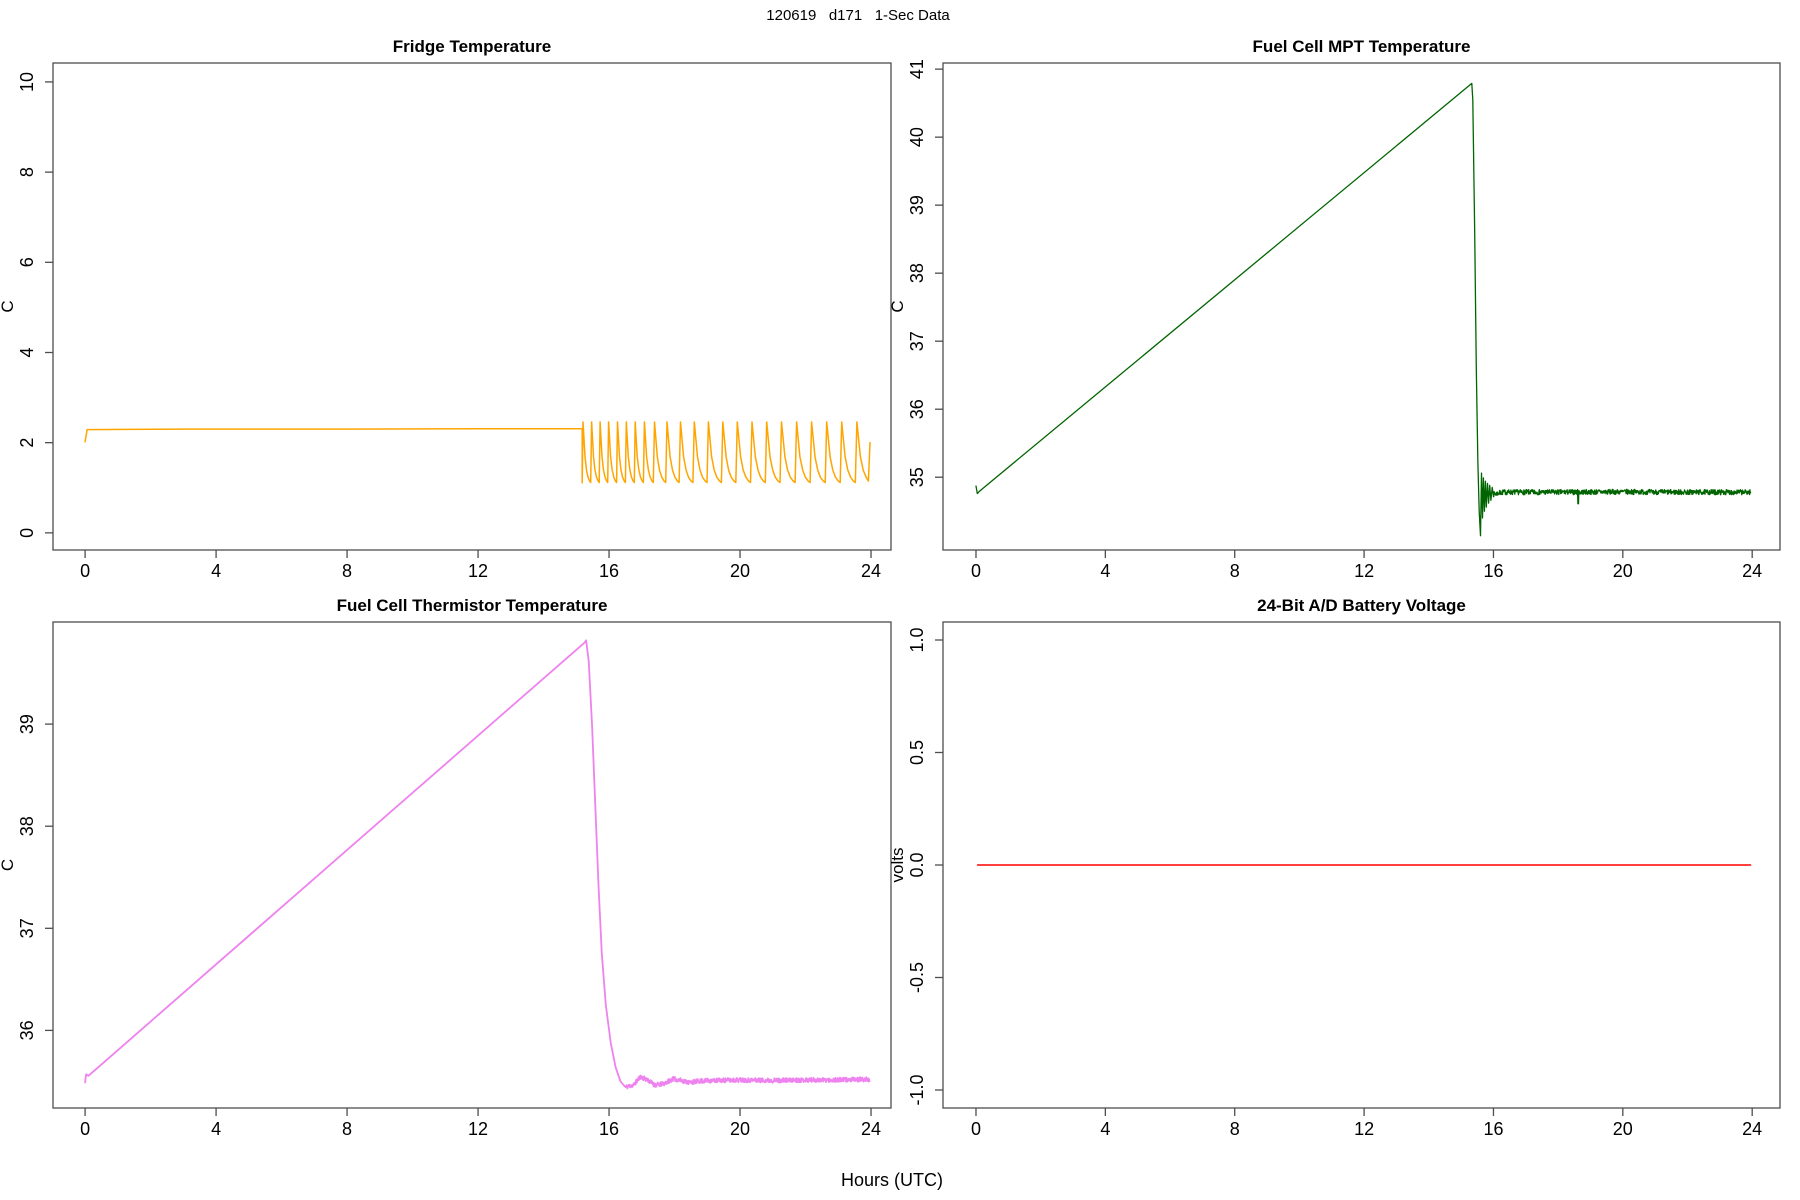 This screenshot has width=1800, height=1200. What do you see at coordinates (477, 452) in the screenshot?
I see `series-line-fridge-temperature` at bounding box center [477, 452].